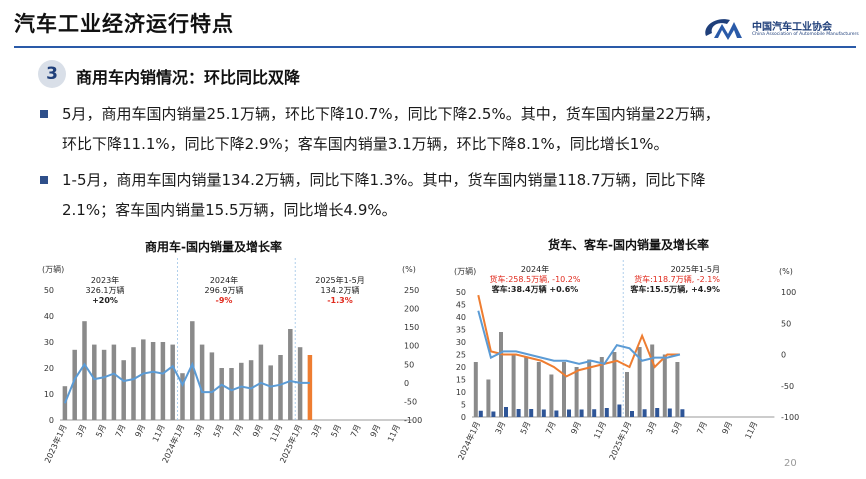 This screenshot has height=479, width=866. I want to click on bullet-2-line-2: 2.1%；客车国内销量15.5万辆，同比增长4.9%。, so click(229, 210).